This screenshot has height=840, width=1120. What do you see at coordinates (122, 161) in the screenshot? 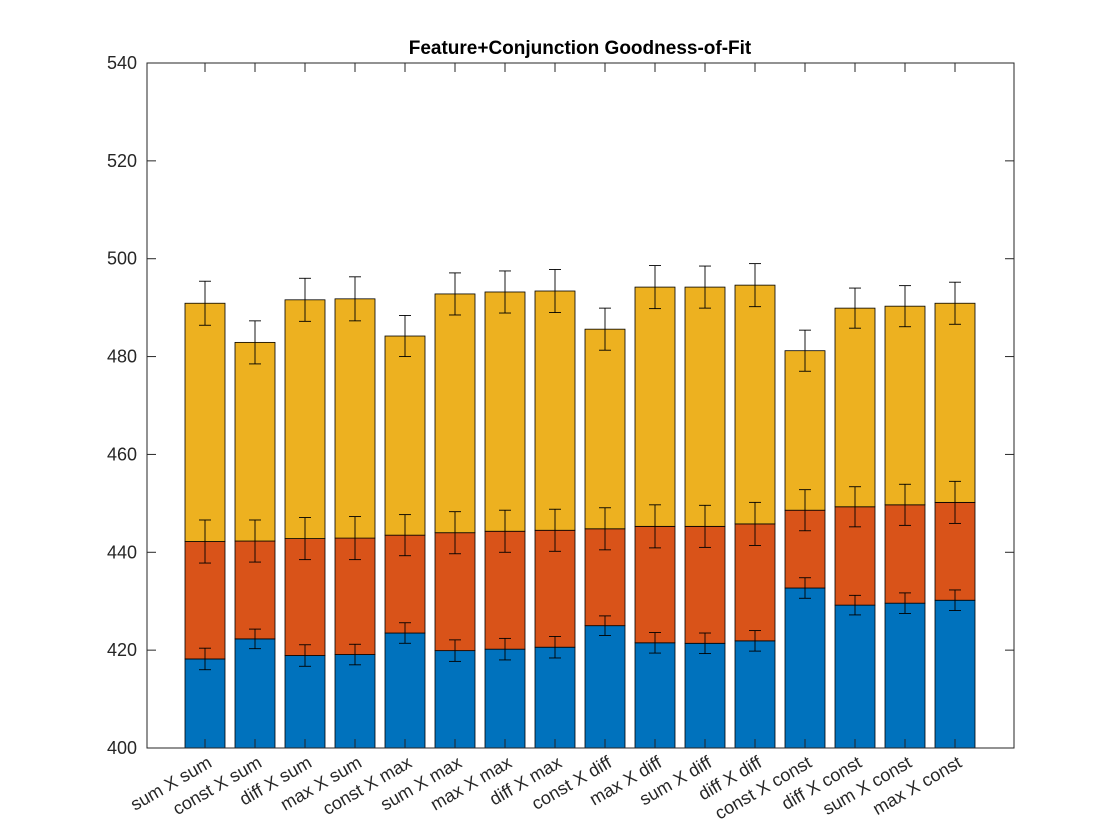
I see `y-tick-label: 520` at bounding box center [122, 161].